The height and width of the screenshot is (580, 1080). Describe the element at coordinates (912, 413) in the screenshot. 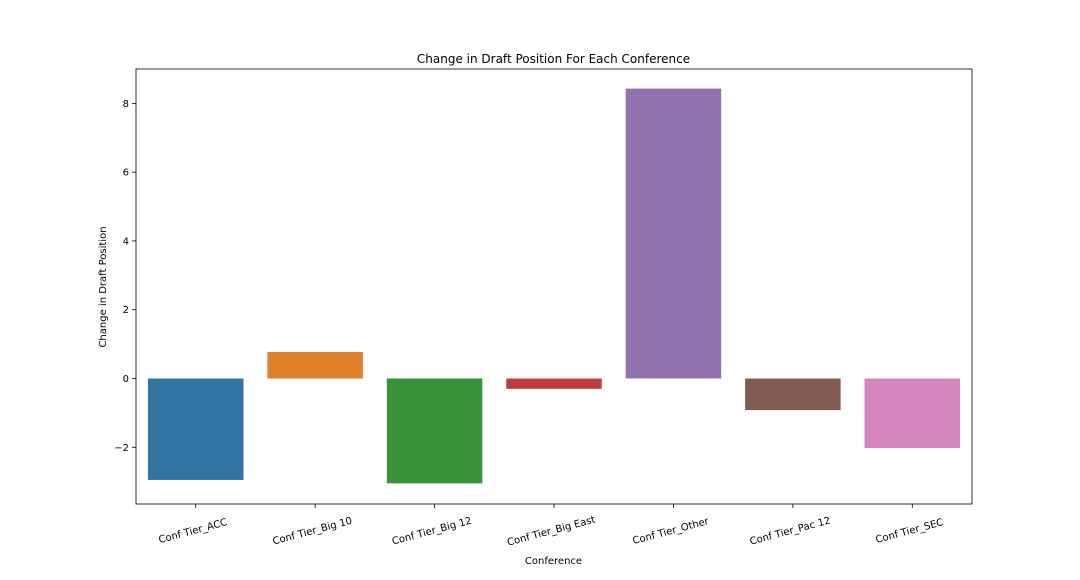

I see `bar-conf-tier-sec` at that location.